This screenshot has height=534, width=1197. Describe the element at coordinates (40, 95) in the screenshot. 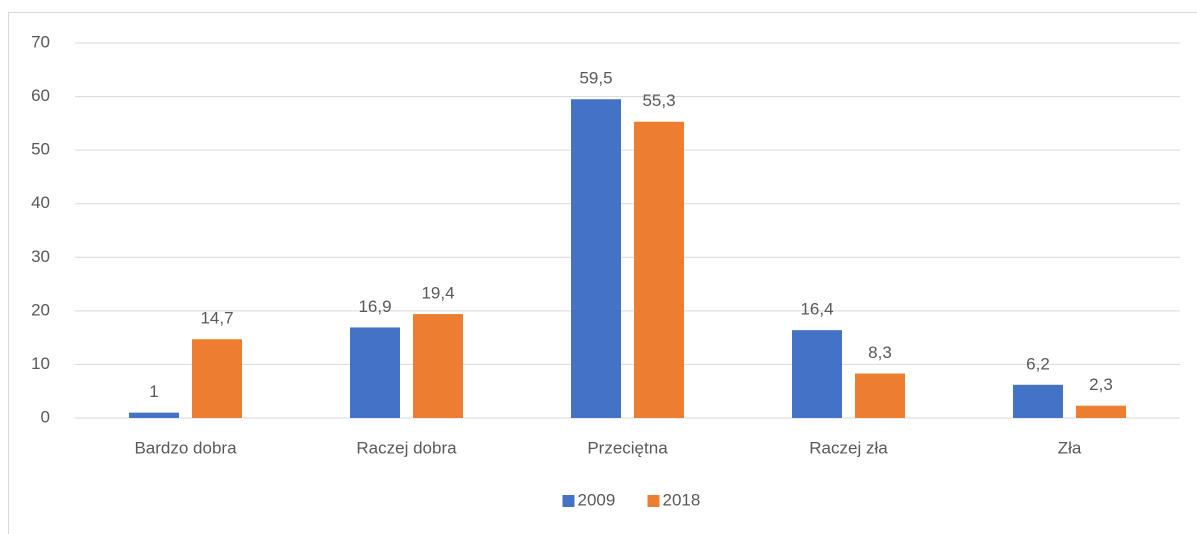

I see `y-tick-label: 60` at that location.